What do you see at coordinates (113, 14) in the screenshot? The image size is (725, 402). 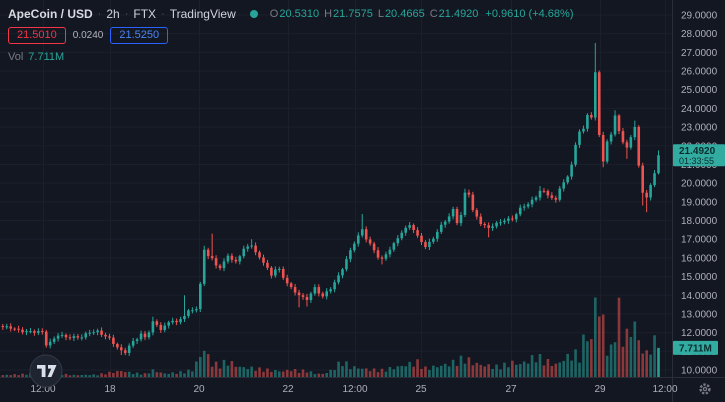 I see `interval-label: 2h` at bounding box center [113, 14].